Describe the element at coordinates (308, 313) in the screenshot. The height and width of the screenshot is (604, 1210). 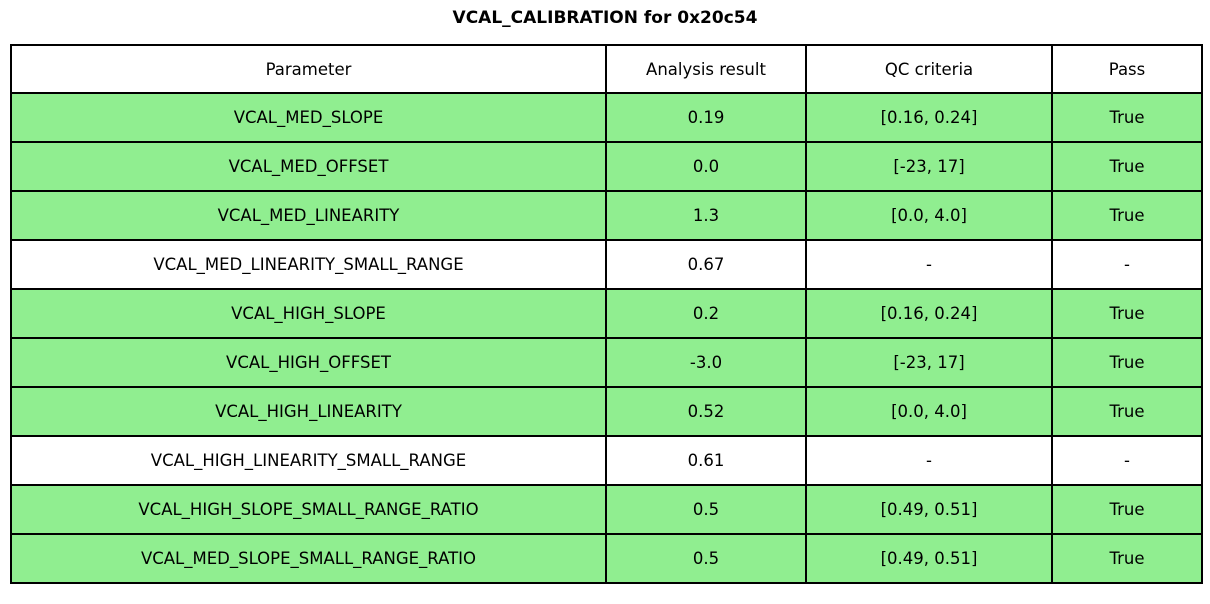
I see `cell-parameter: VCAL_HIGH_SLOPE` at that location.